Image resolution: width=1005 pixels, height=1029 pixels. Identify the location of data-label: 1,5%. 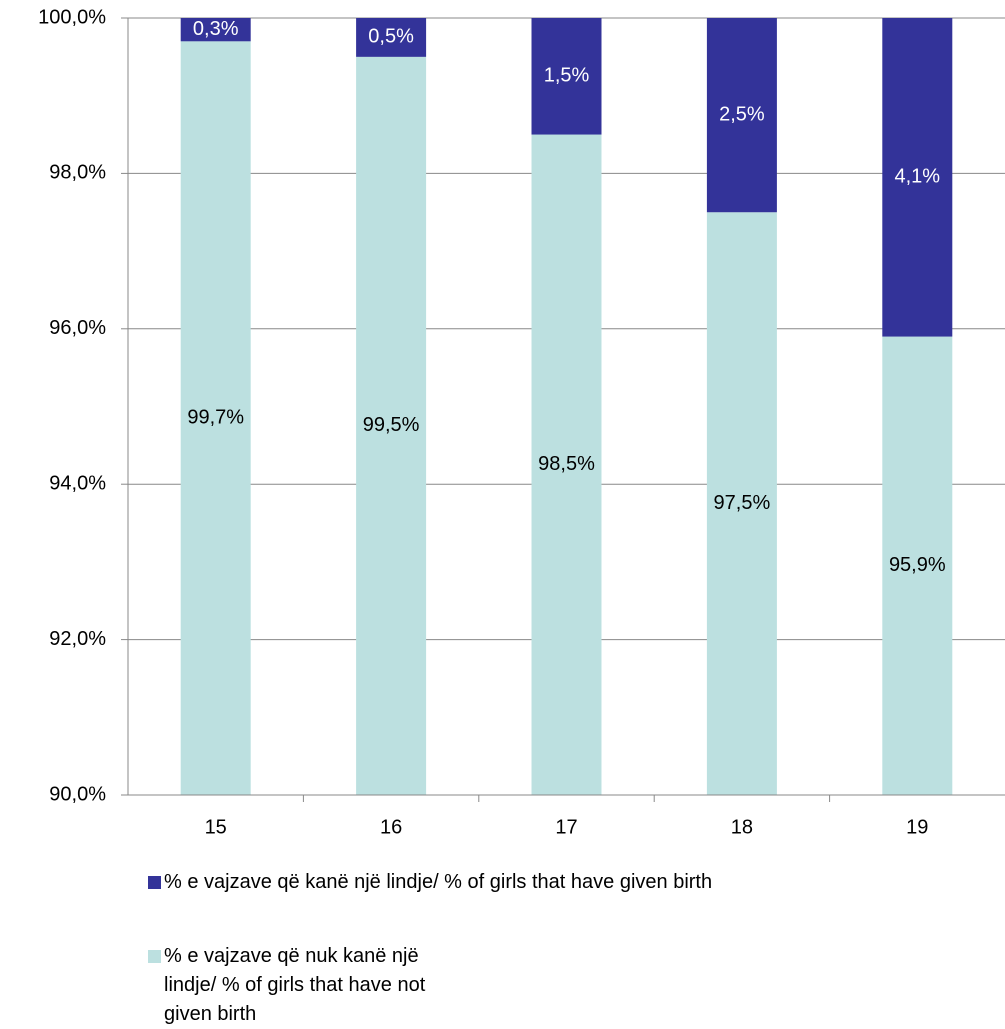
(567, 76).